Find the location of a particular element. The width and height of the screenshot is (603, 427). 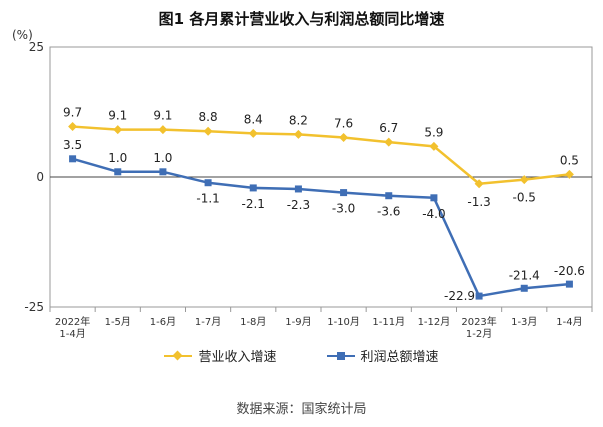

x-tick-label: 1-11月 is located at coordinates (388, 322).